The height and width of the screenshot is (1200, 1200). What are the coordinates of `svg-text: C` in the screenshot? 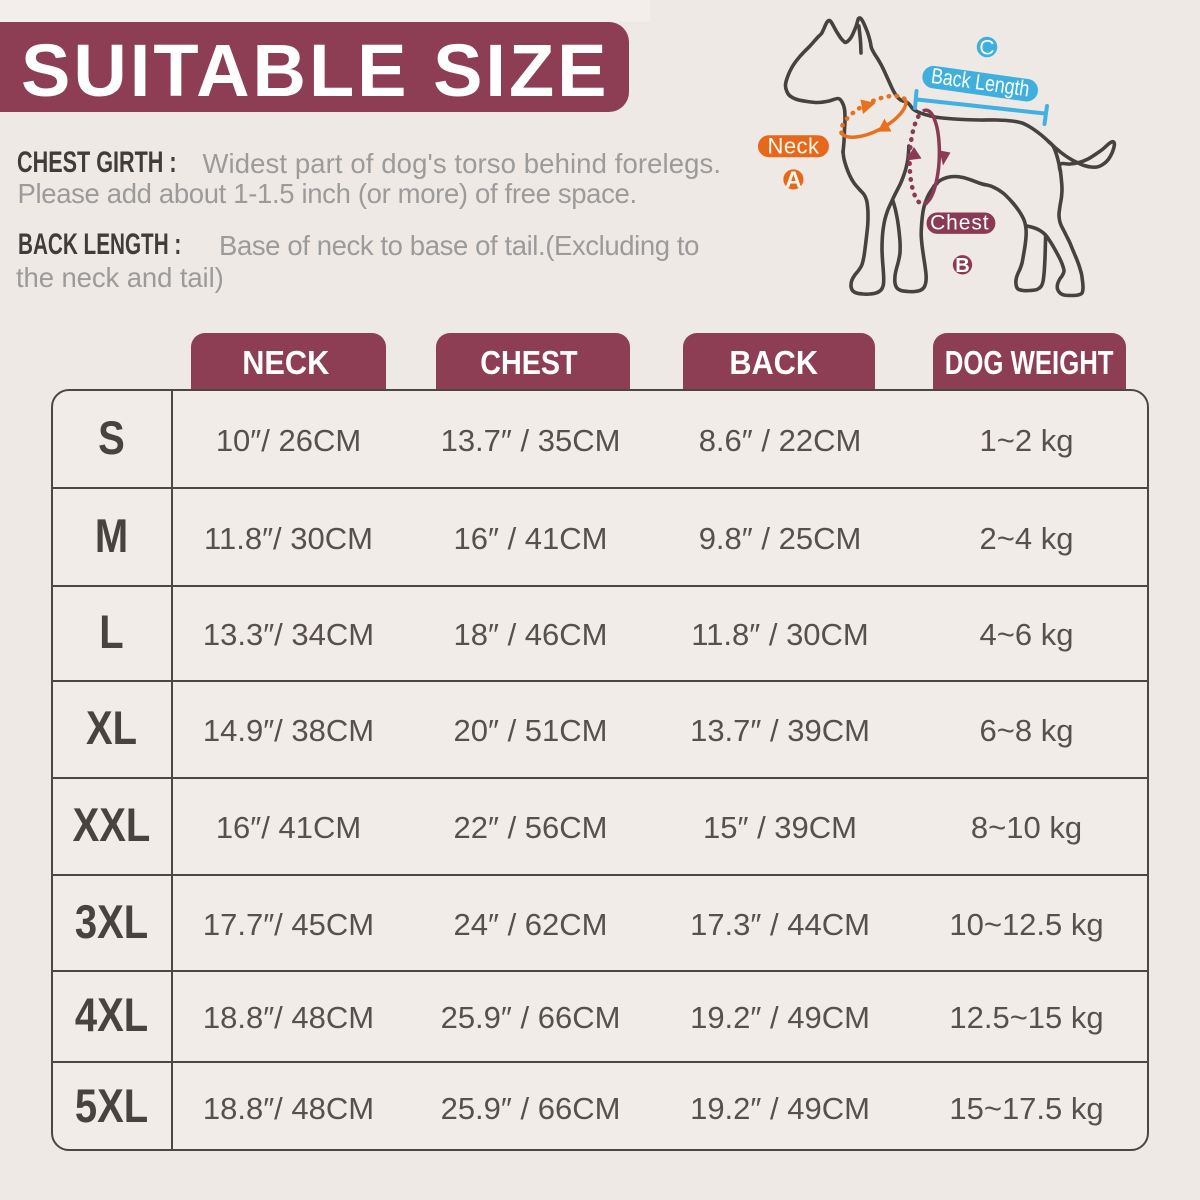 It's located at (986, 48).